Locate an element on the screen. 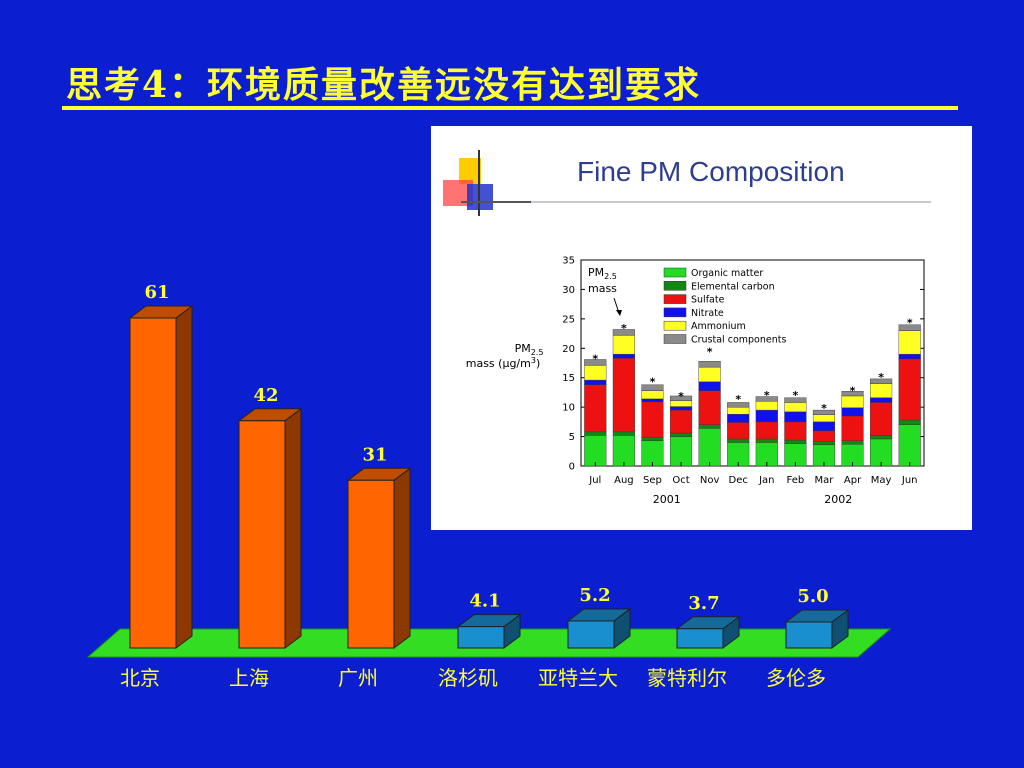  title-underline is located at coordinates (510, 108).